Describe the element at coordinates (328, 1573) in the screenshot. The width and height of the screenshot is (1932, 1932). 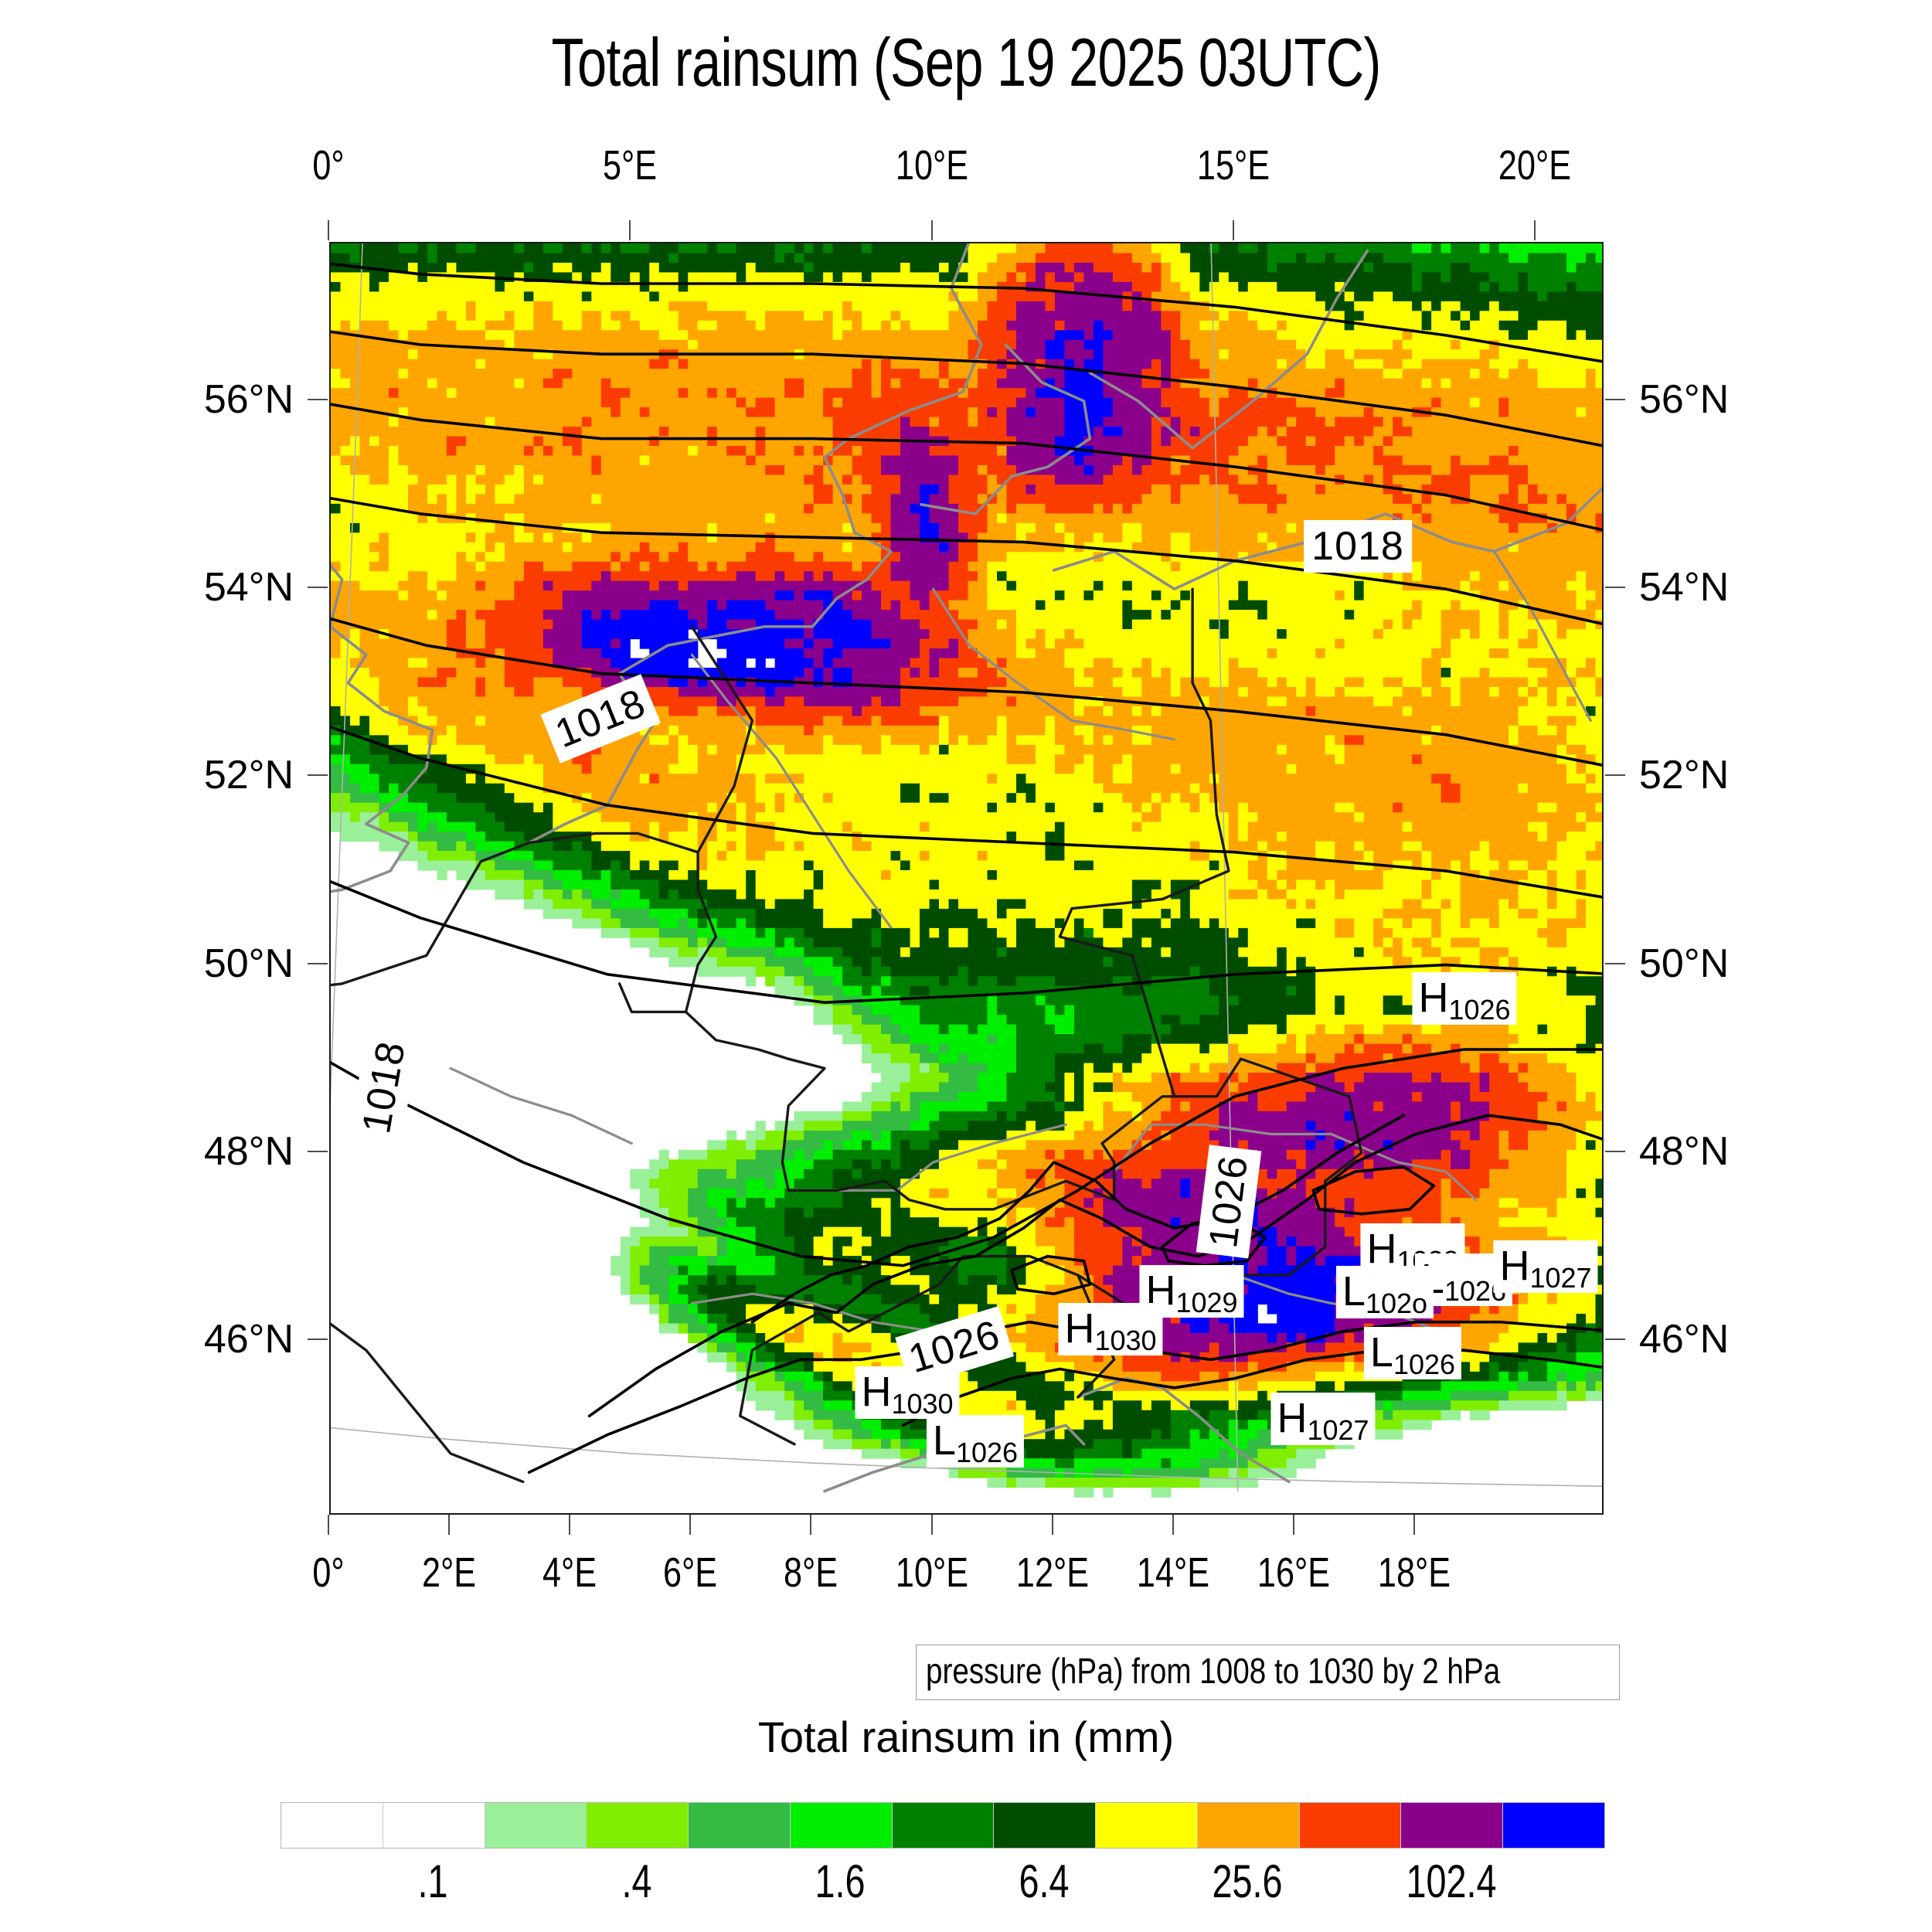
I see `bottom-tick-label: 0°` at that location.